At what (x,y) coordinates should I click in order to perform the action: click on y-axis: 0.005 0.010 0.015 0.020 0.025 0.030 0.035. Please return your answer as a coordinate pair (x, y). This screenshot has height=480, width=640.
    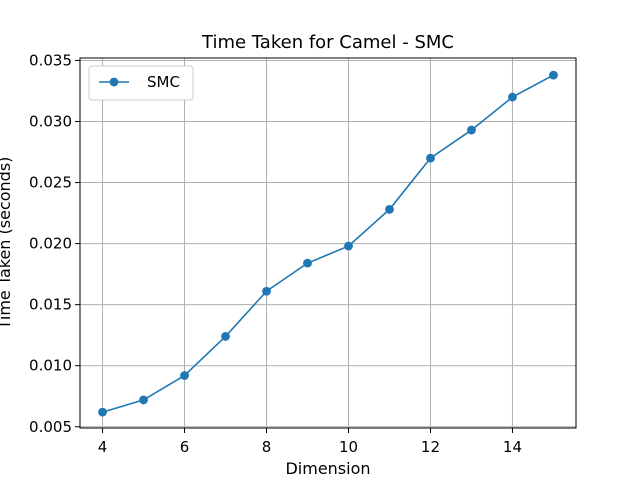
    Looking at the image, I should click on (54, 243).